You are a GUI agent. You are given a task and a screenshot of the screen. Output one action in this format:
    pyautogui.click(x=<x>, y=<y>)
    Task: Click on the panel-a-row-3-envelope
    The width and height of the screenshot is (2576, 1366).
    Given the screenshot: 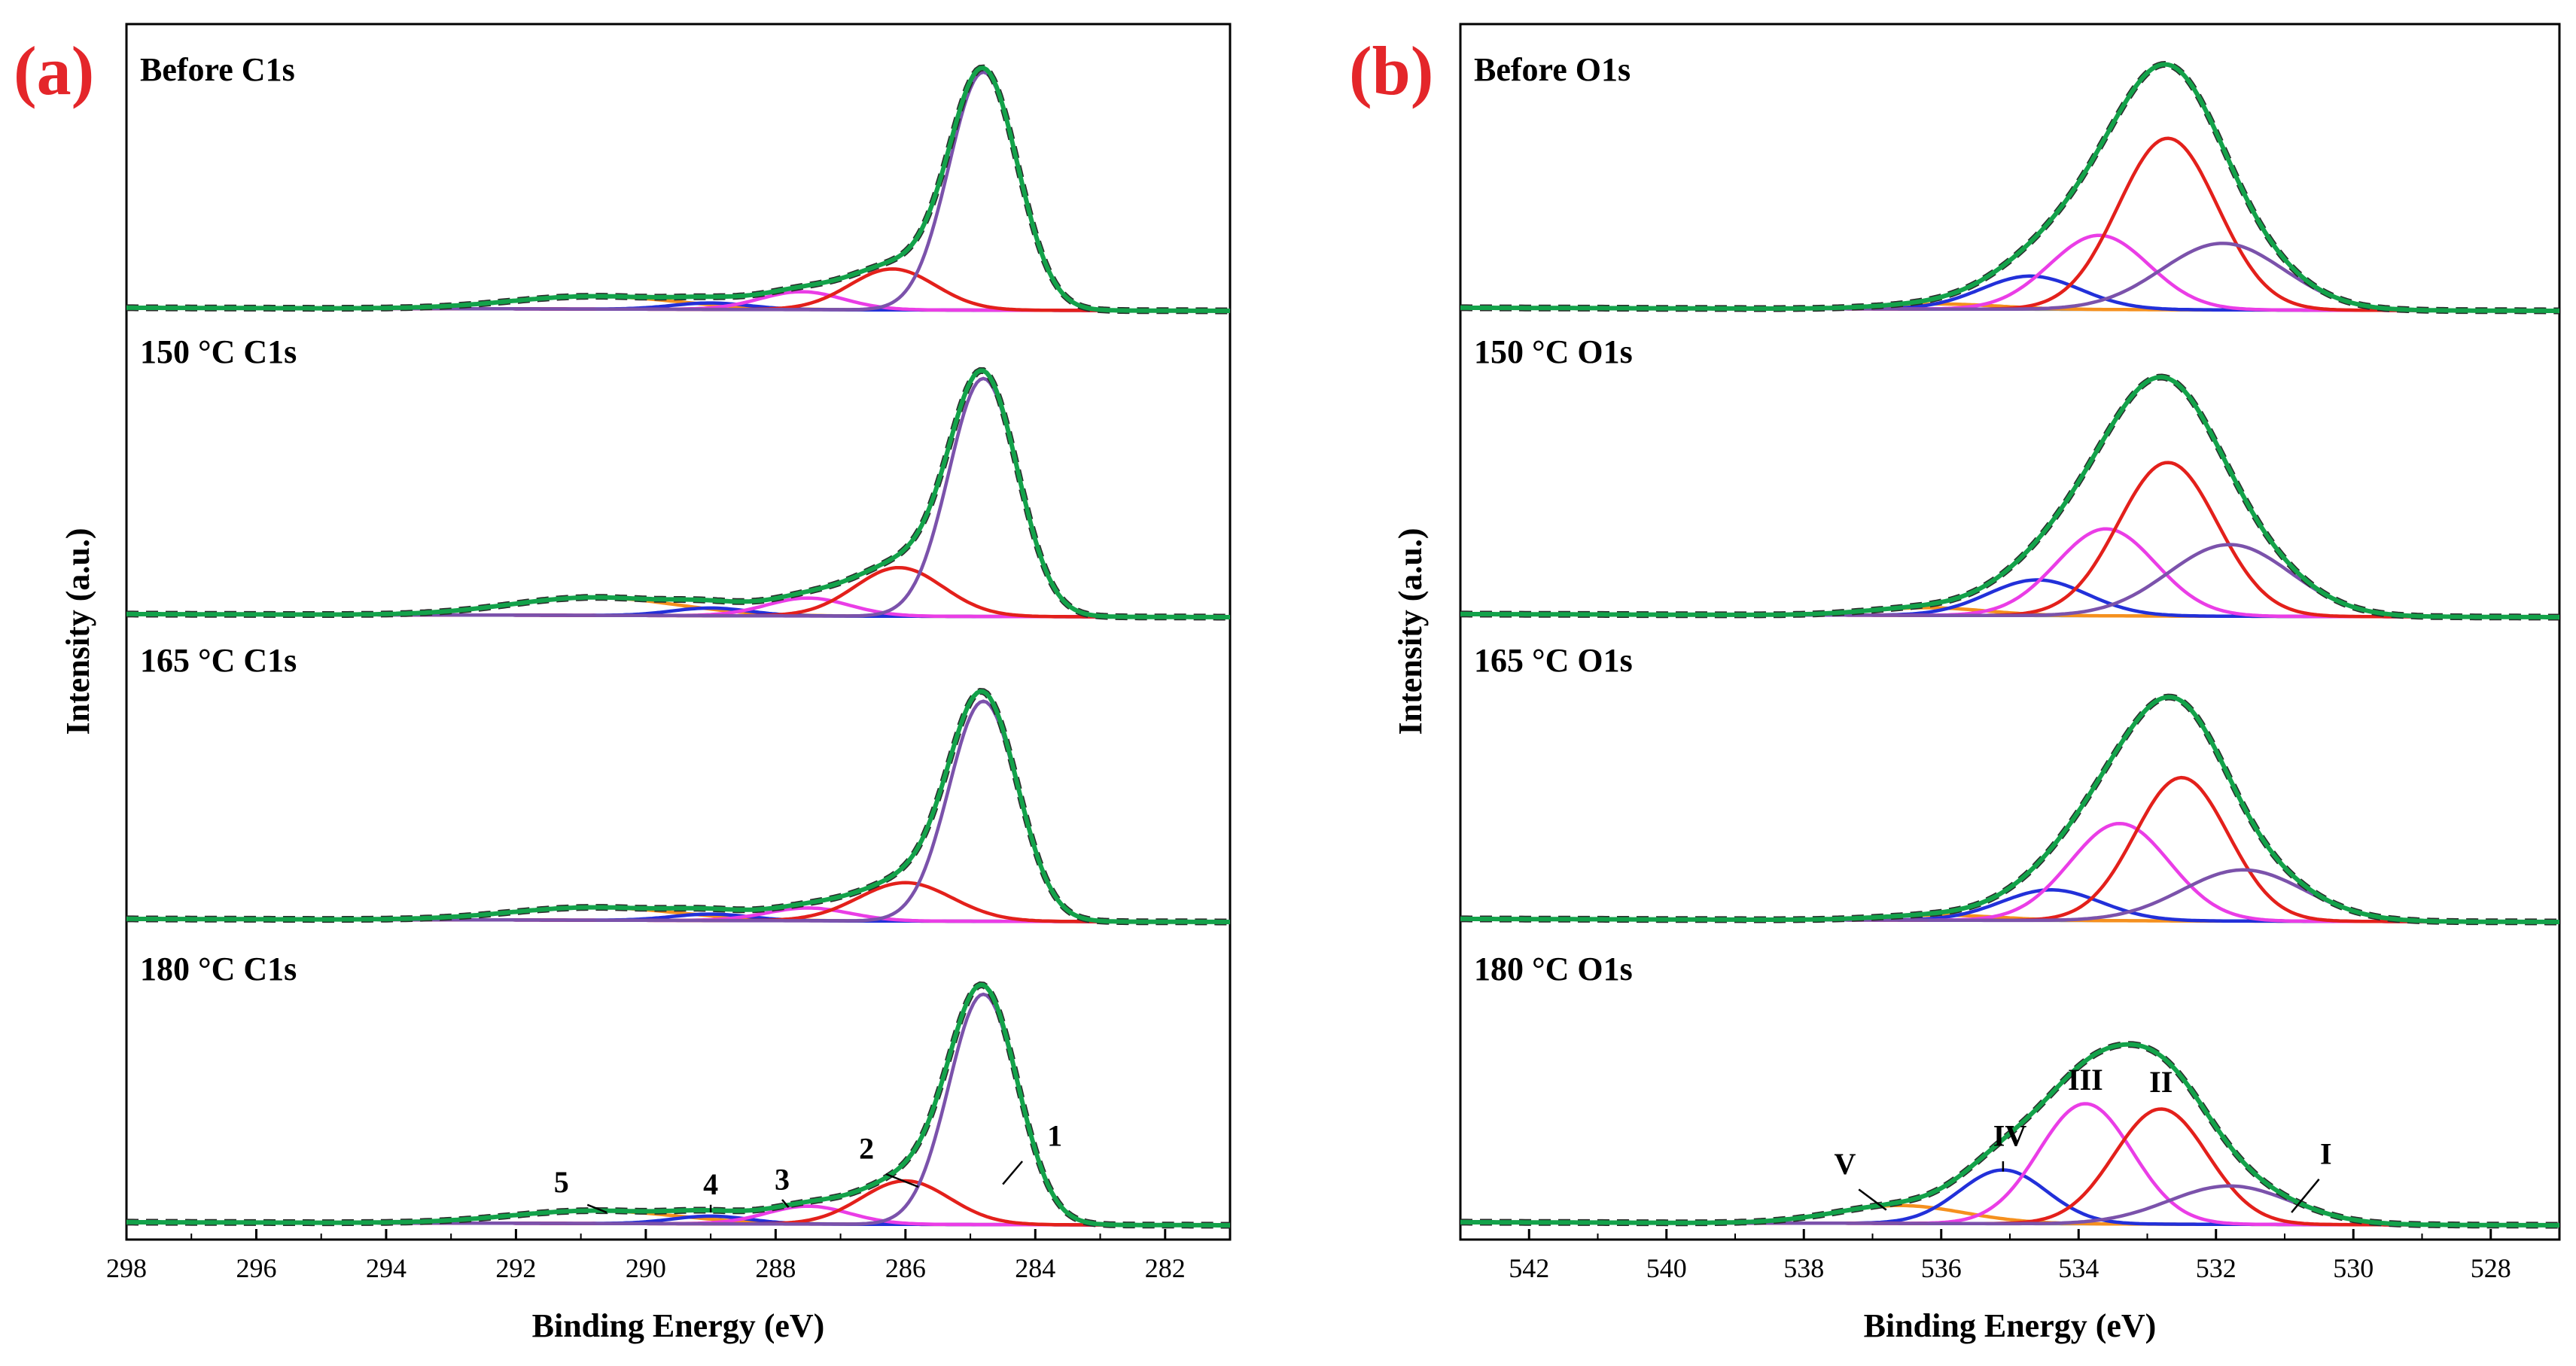 What is the action you would take?
    pyautogui.click(x=678, y=807)
    